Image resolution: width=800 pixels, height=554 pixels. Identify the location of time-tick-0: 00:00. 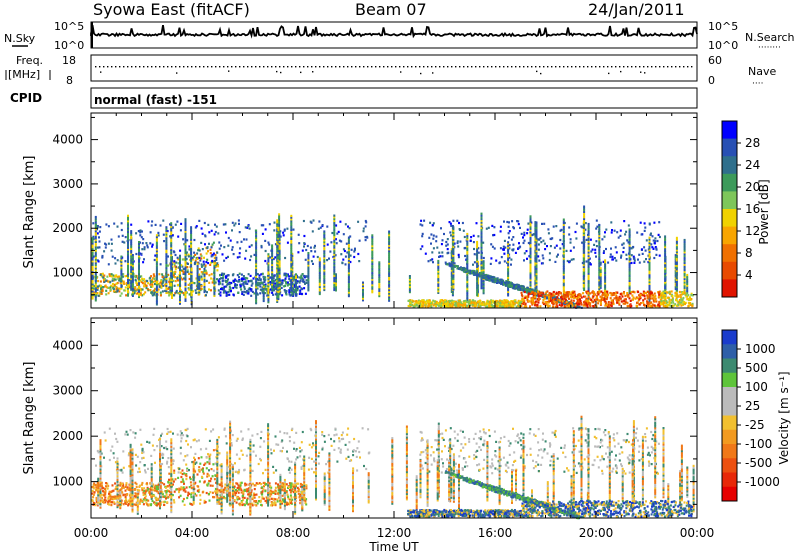
(91, 533).